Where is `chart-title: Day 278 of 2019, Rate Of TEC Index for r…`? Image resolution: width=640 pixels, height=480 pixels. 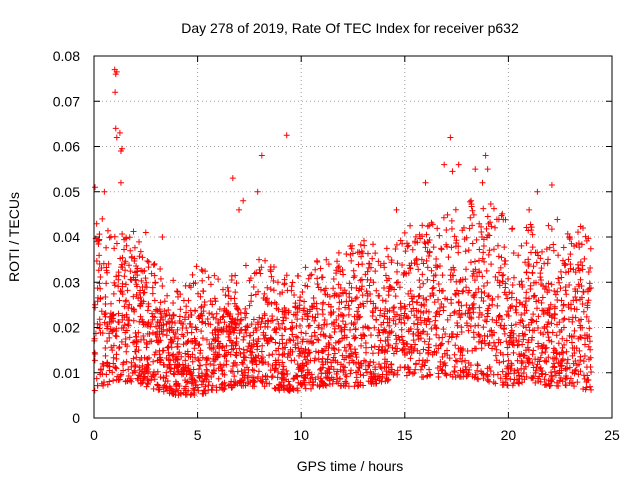
chart-title: Day 278 of 2019, Rate Of TEC Index for r… is located at coordinates (350, 28).